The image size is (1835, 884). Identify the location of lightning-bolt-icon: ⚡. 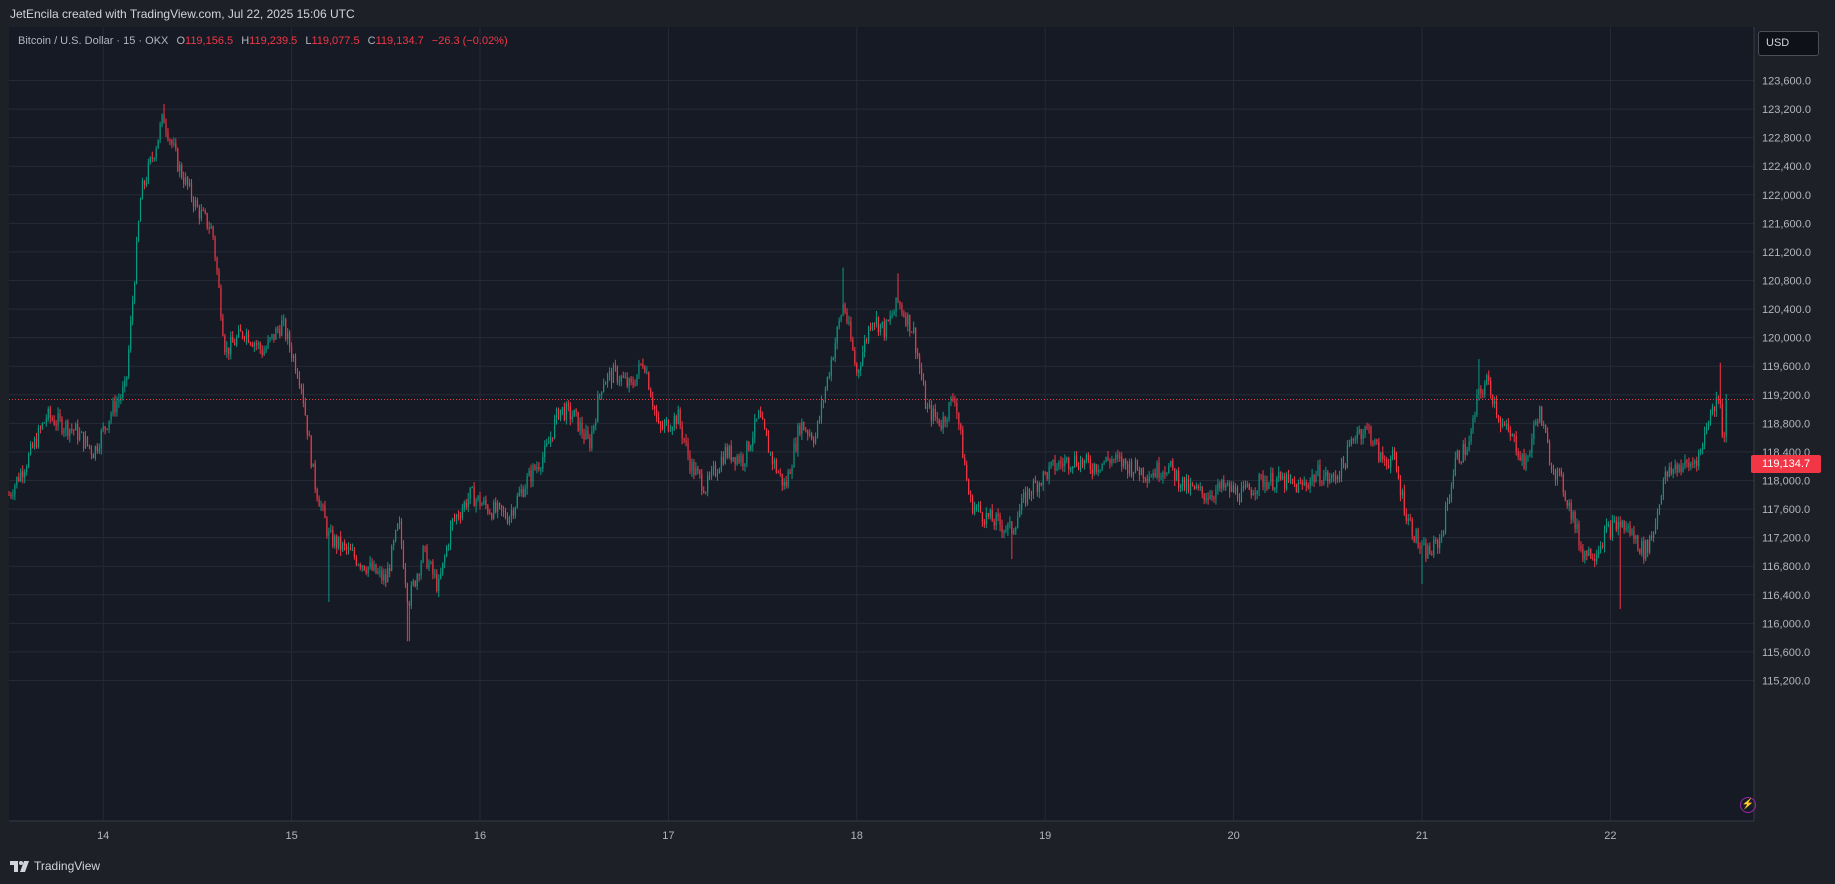
(1748, 805).